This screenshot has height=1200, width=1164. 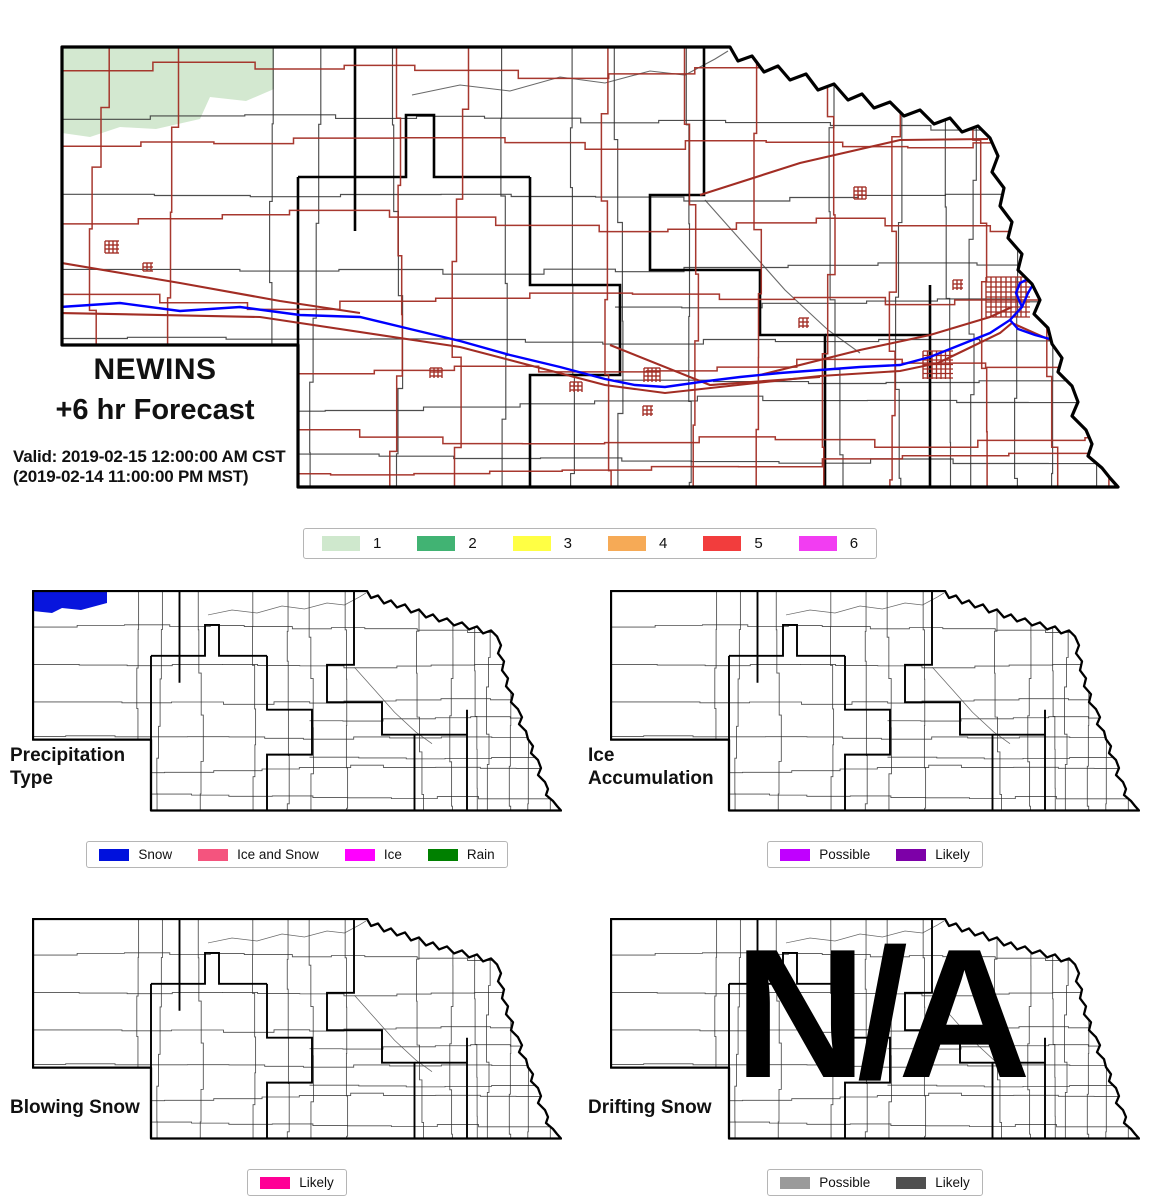 I want to click on legend-item: Ice, so click(x=373, y=854).